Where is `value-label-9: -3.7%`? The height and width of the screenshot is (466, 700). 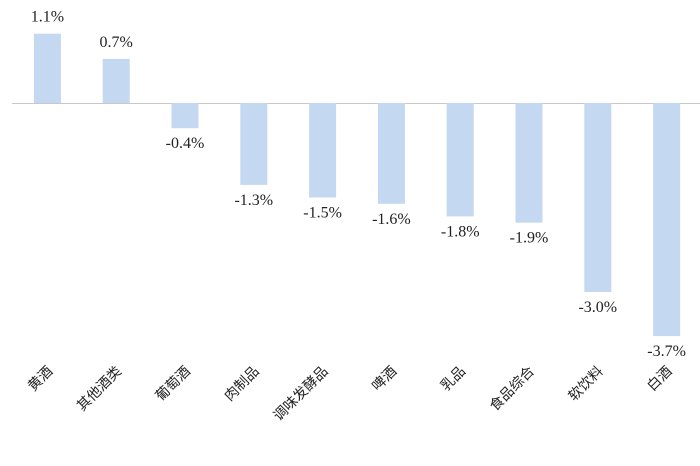
value-label-9: -3.7% is located at coordinates (666, 351).